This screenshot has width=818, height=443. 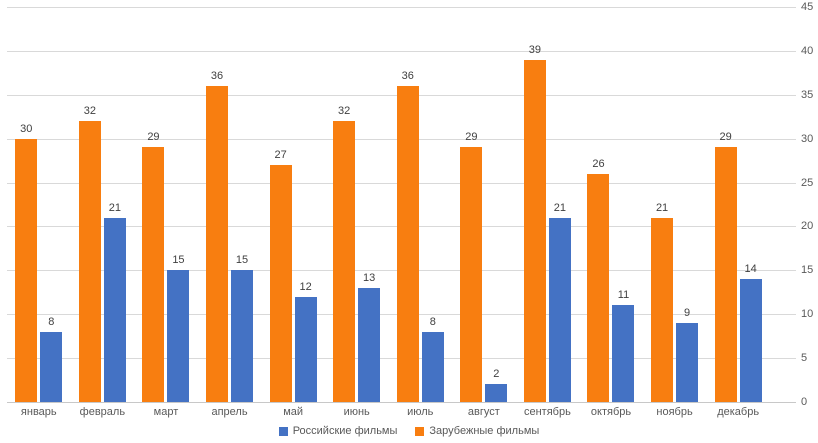 I want to click on legend-label: Зарубежные фильмы, so click(x=484, y=431).